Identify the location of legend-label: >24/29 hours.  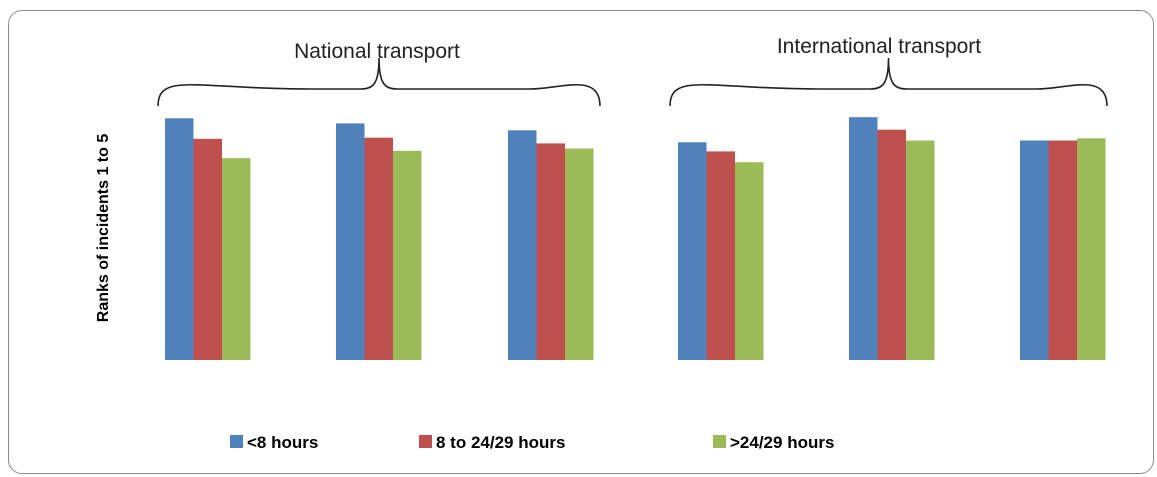
(782, 442).